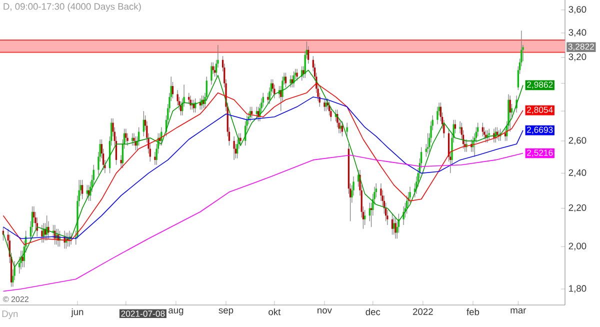 This screenshot has height=327, width=600. Describe the element at coordinates (577, 173) in the screenshot. I see `y-tick-label: 2,40` at that location.